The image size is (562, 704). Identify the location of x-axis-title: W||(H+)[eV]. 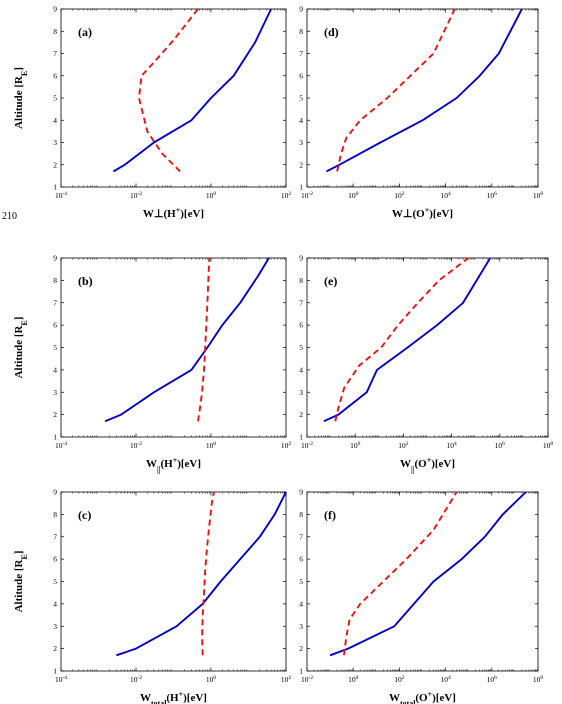
(173, 465).